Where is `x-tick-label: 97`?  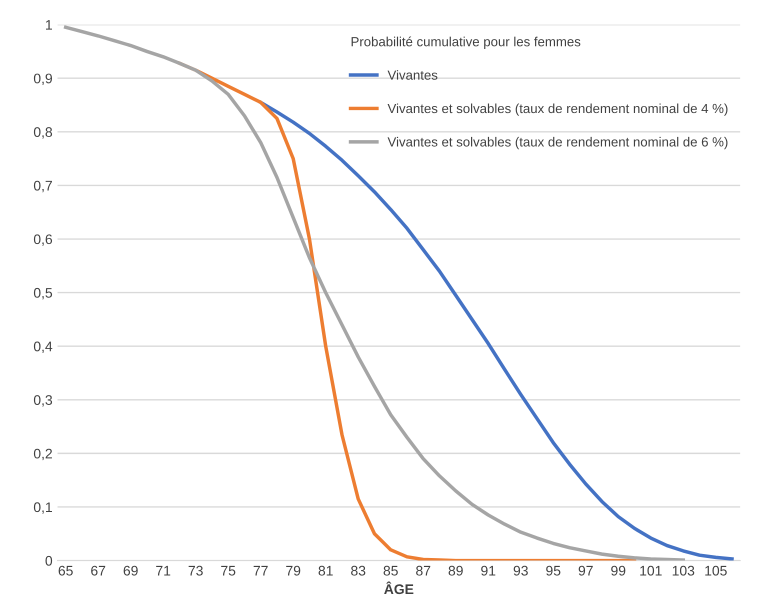 x-tick-label: 97 is located at coordinates (585, 571).